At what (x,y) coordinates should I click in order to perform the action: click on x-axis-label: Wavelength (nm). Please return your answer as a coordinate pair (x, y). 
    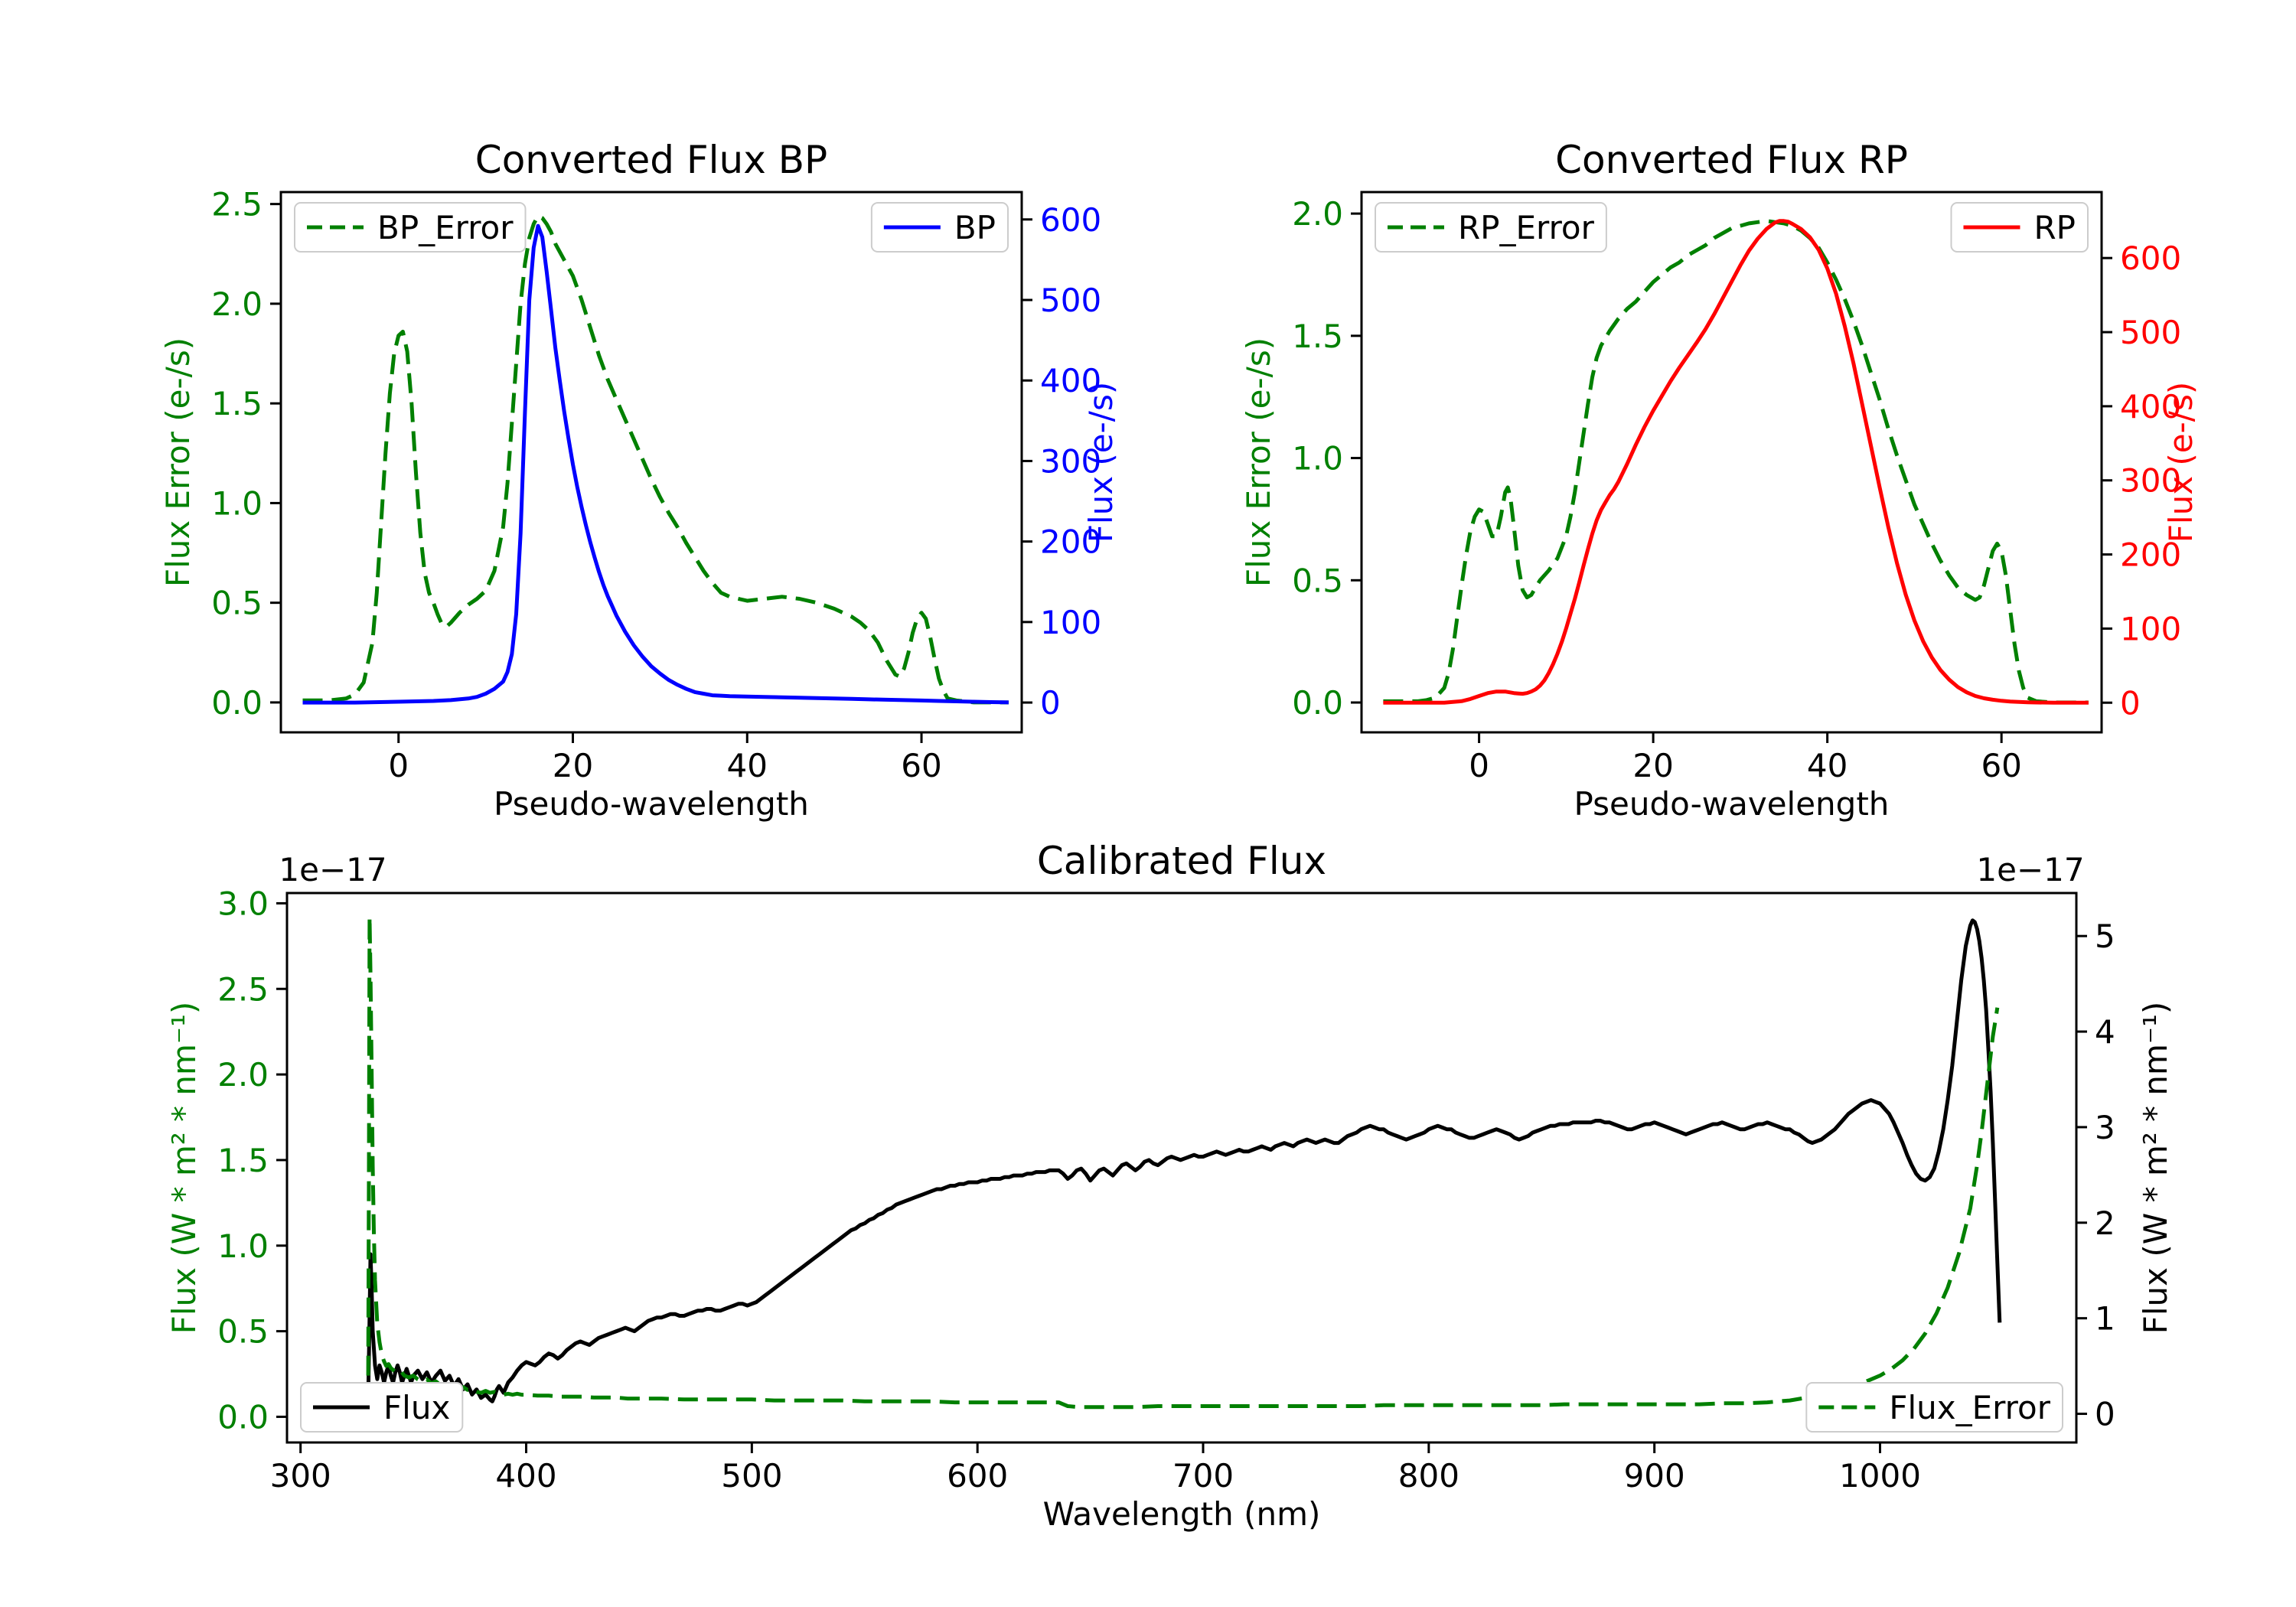
    Looking at the image, I should click on (1182, 1514).